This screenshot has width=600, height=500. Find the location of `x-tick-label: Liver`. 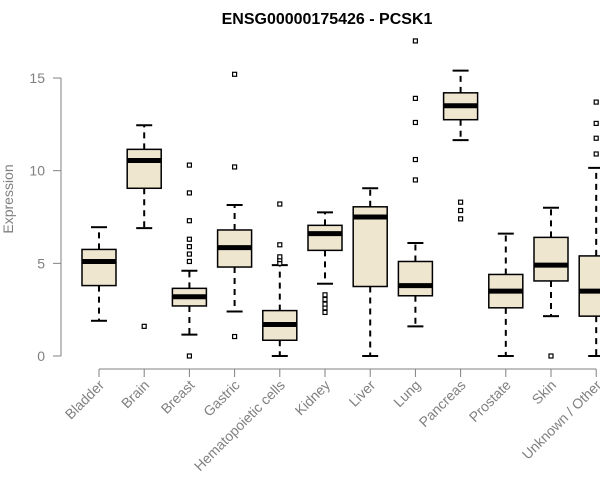

x-tick-label: Liver is located at coordinates (362, 393).